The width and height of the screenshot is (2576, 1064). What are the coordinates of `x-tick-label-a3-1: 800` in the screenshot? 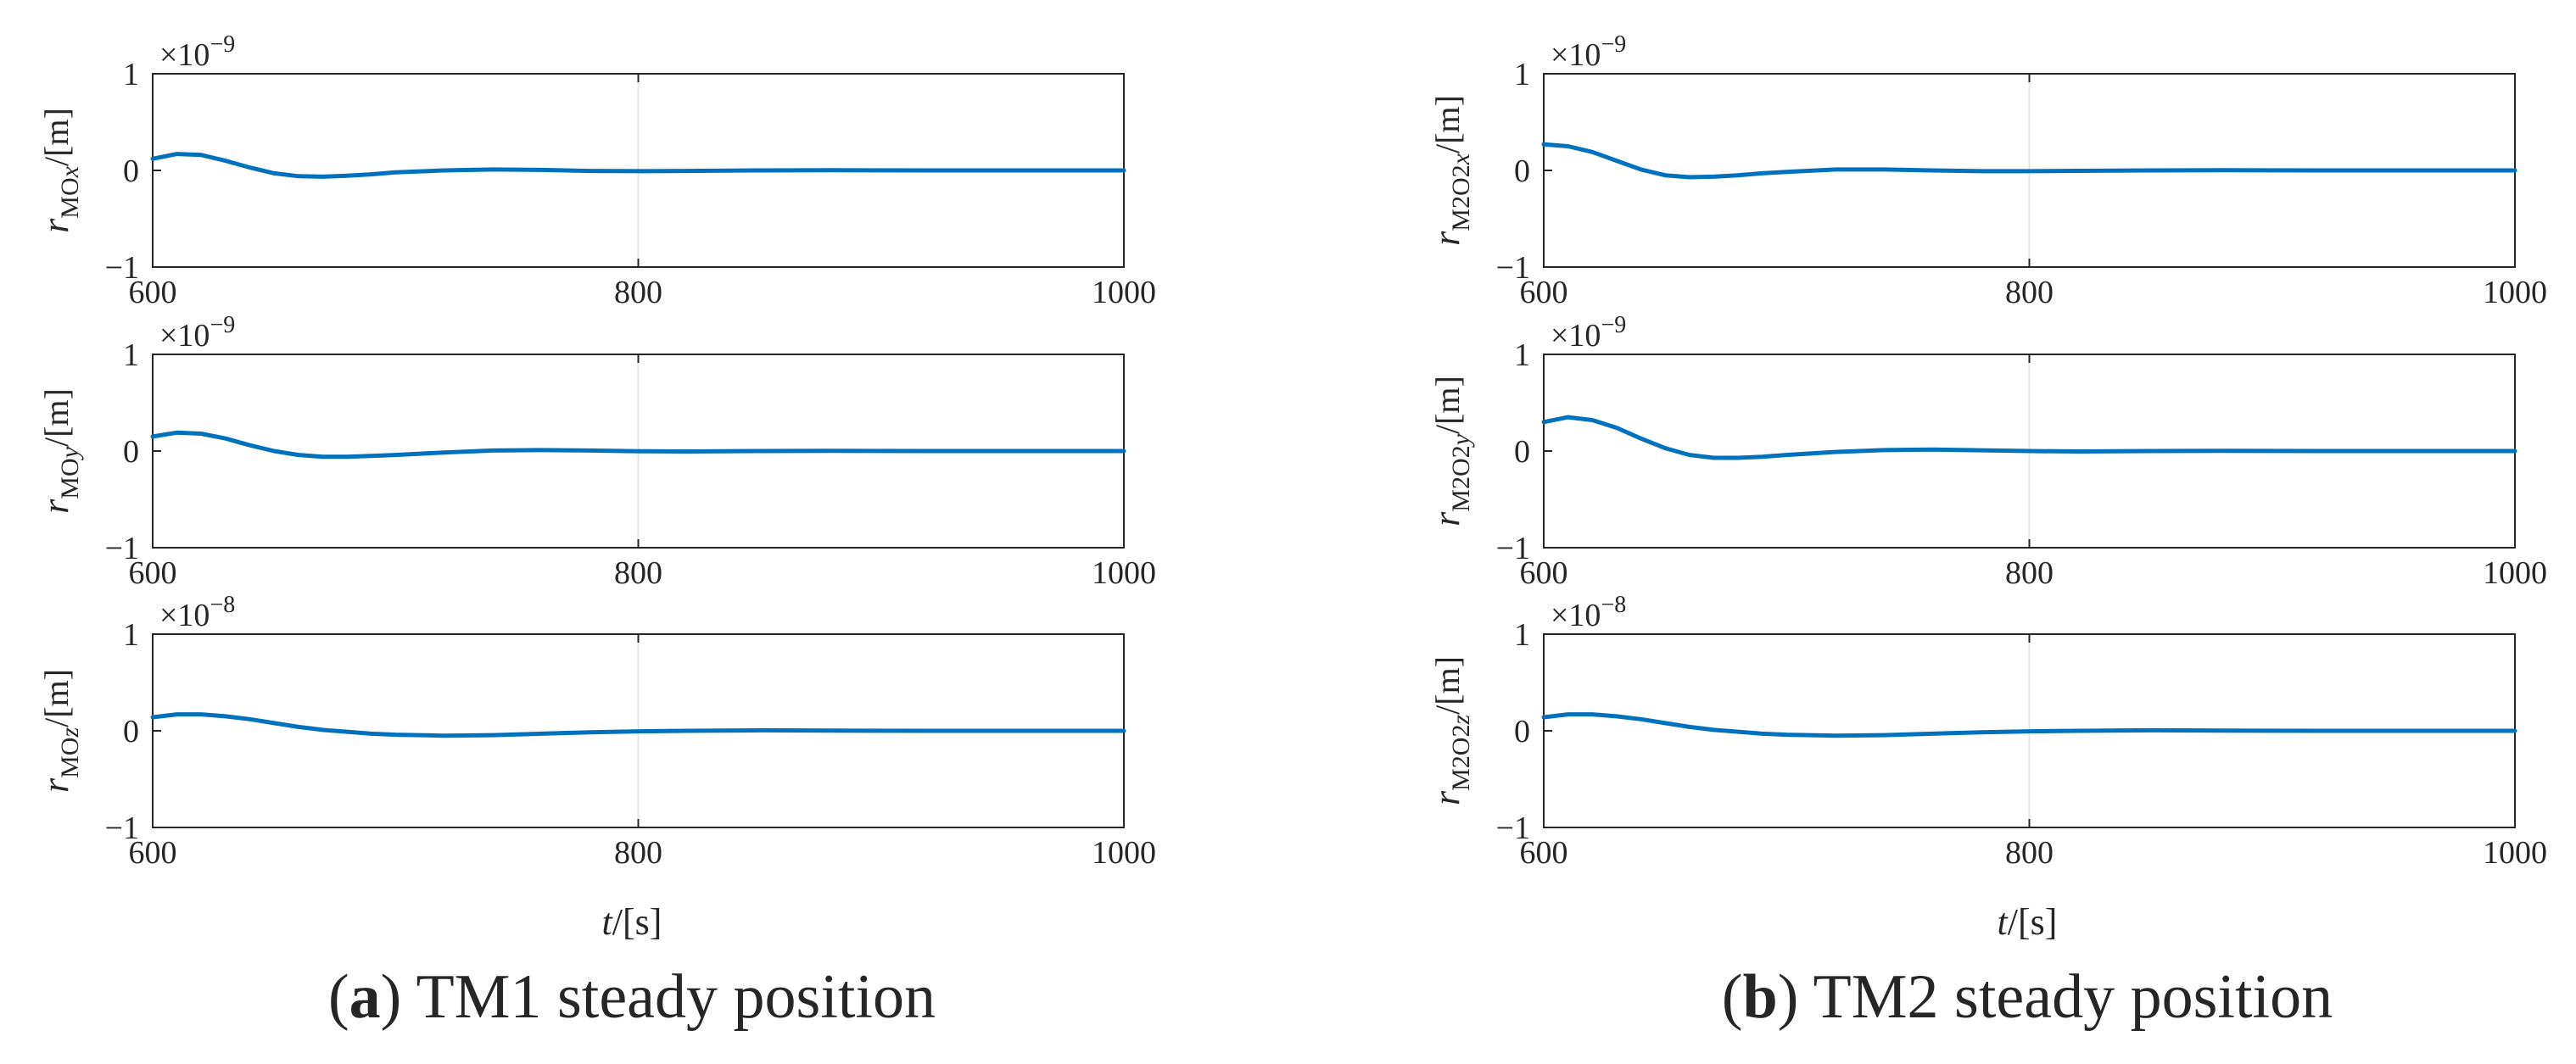 It's located at (638, 853).